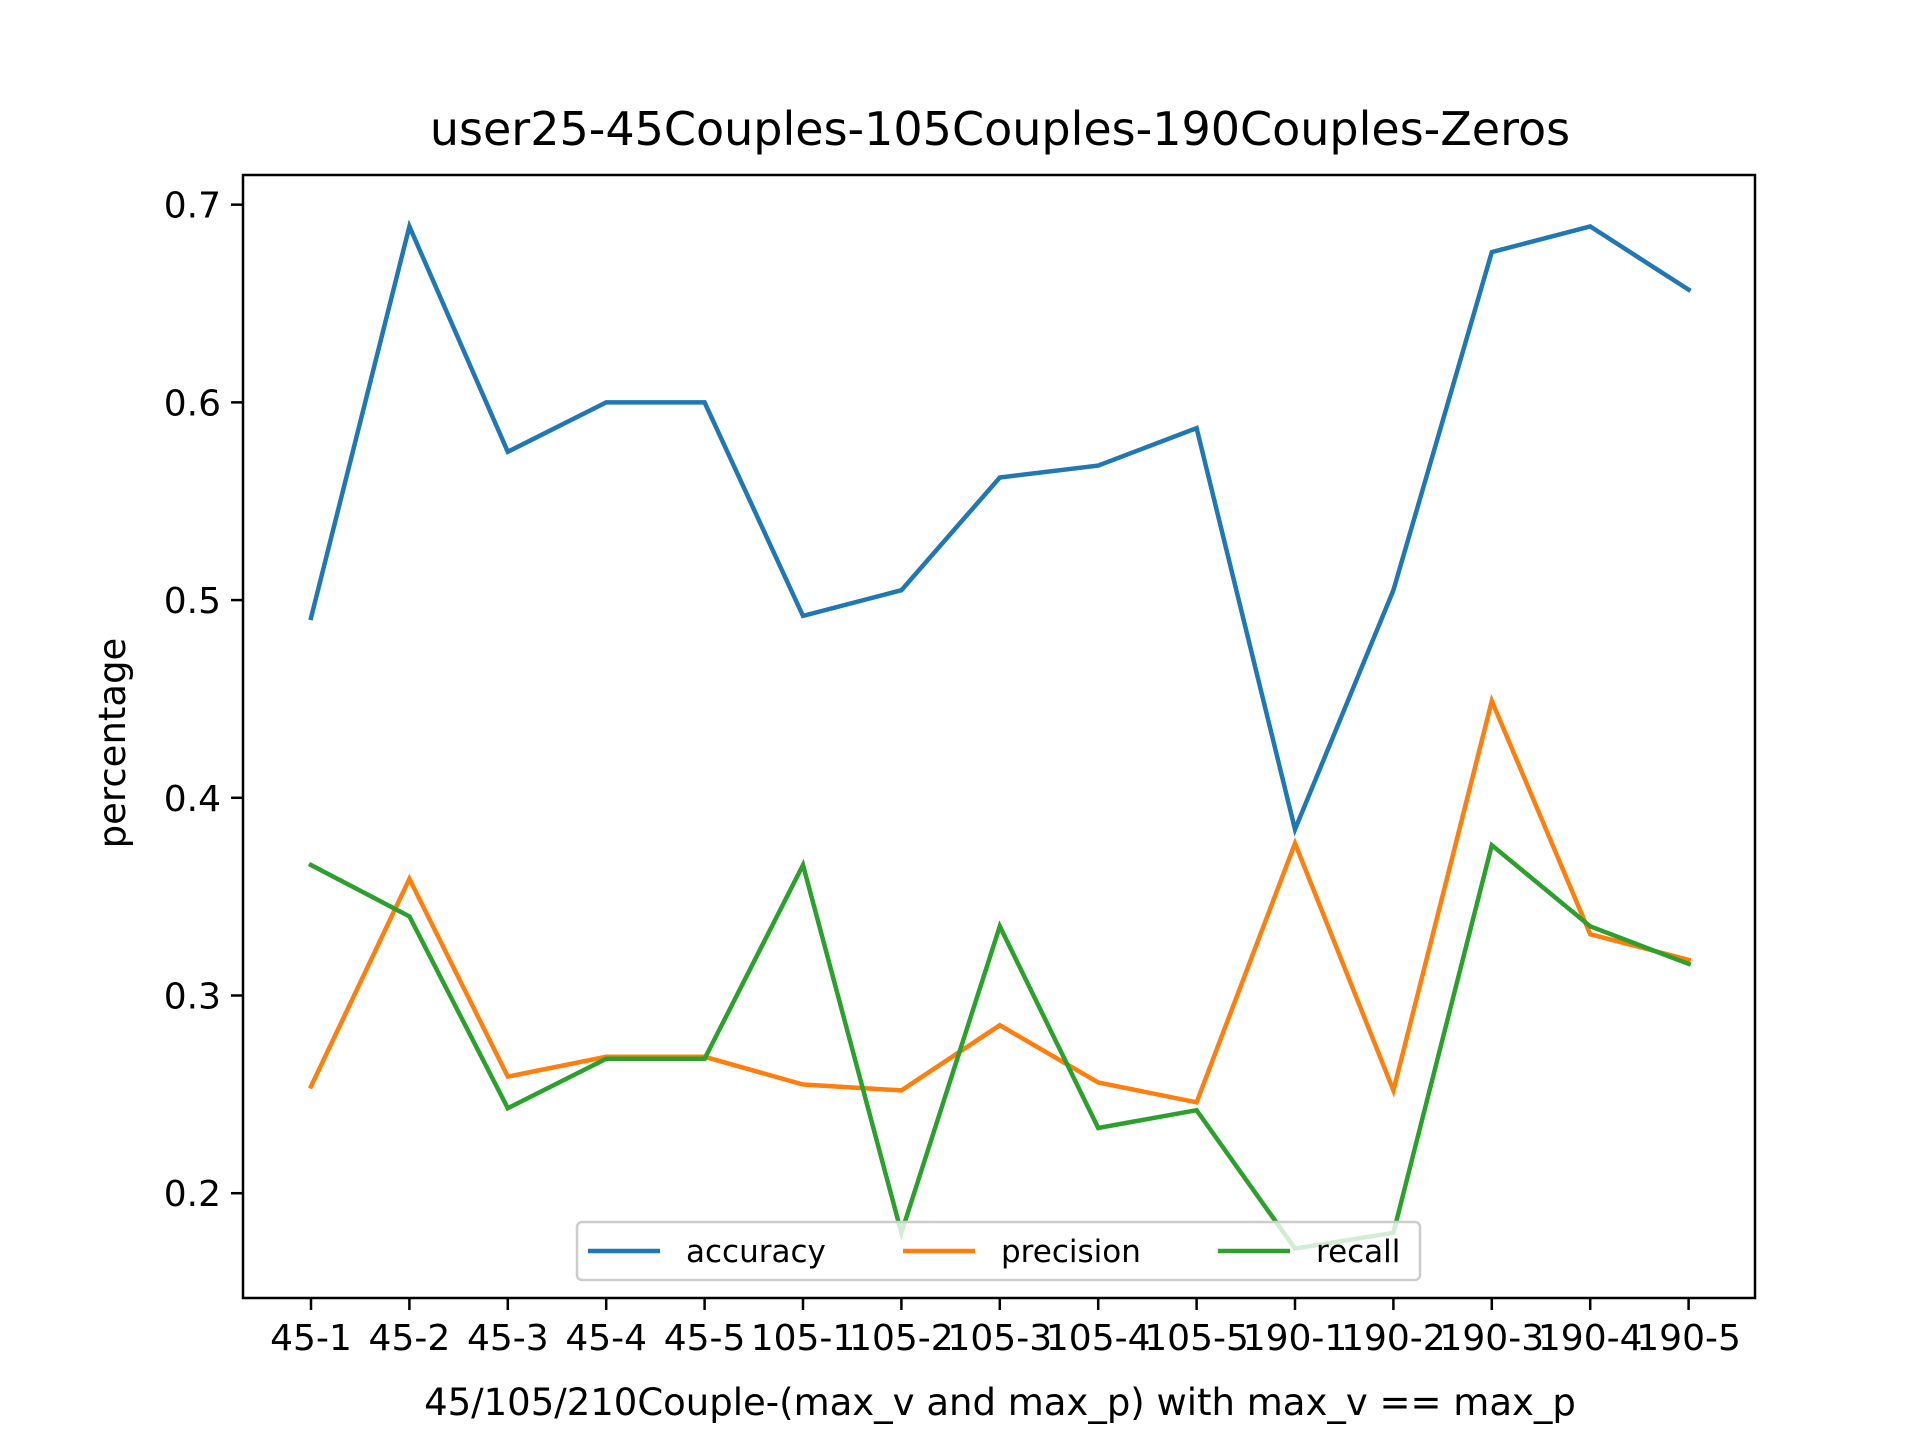 The width and height of the screenshot is (1920, 1444). What do you see at coordinates (1590, 1338) in the screenshot?
I see `x-tick-label: 190-4` at bounding box center [1590, 1338].